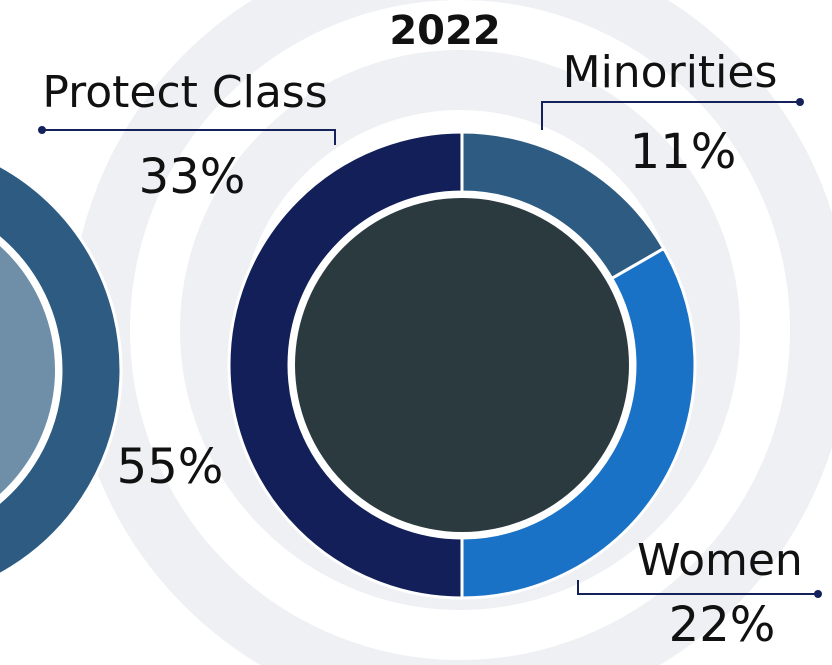 Image resolution: width=832 pixels, height=665 pixels. Describe the element at coordinates (27, 370) in the screenshot. I see `photo` at that location.